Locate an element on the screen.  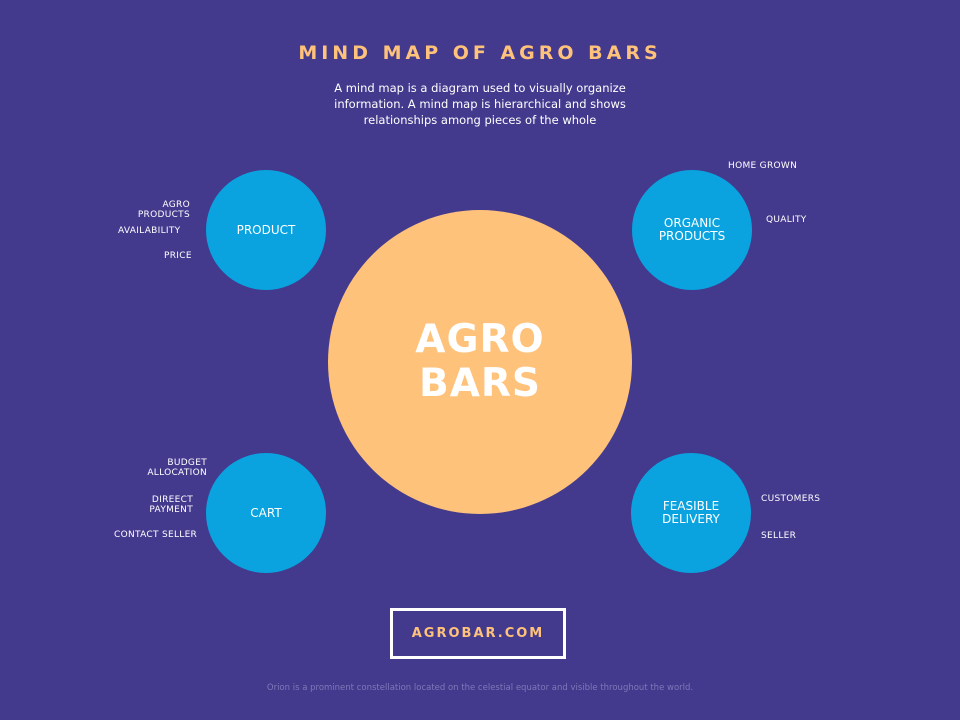
cart-item-contact-seller: CONTACT SELLER is located at coordinates (156, 535).